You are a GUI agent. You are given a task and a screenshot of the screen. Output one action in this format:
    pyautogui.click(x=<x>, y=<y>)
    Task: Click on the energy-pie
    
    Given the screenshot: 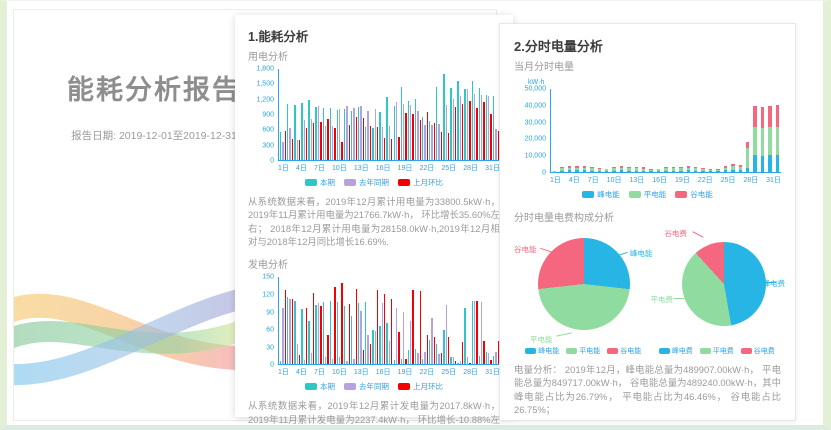 What is the action you would take?
    pyautogui.click(x=584, y=284)
    